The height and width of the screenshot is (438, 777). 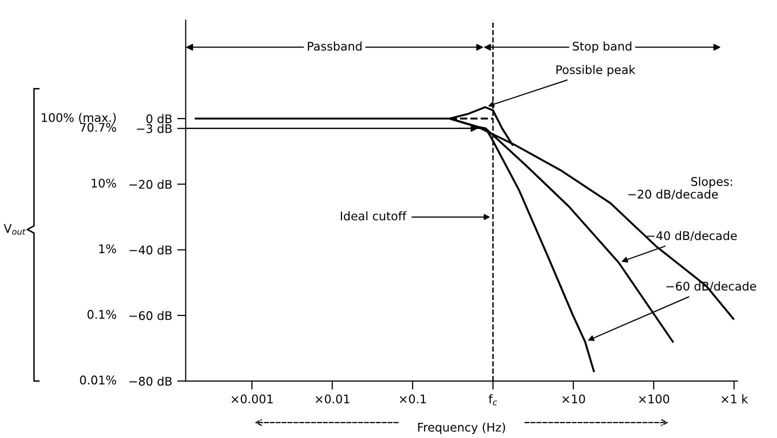 What do you see at coordinates (711, 182) in the screenshot?
I see `annotation: Slopes:` at bounding box center [711, 182].